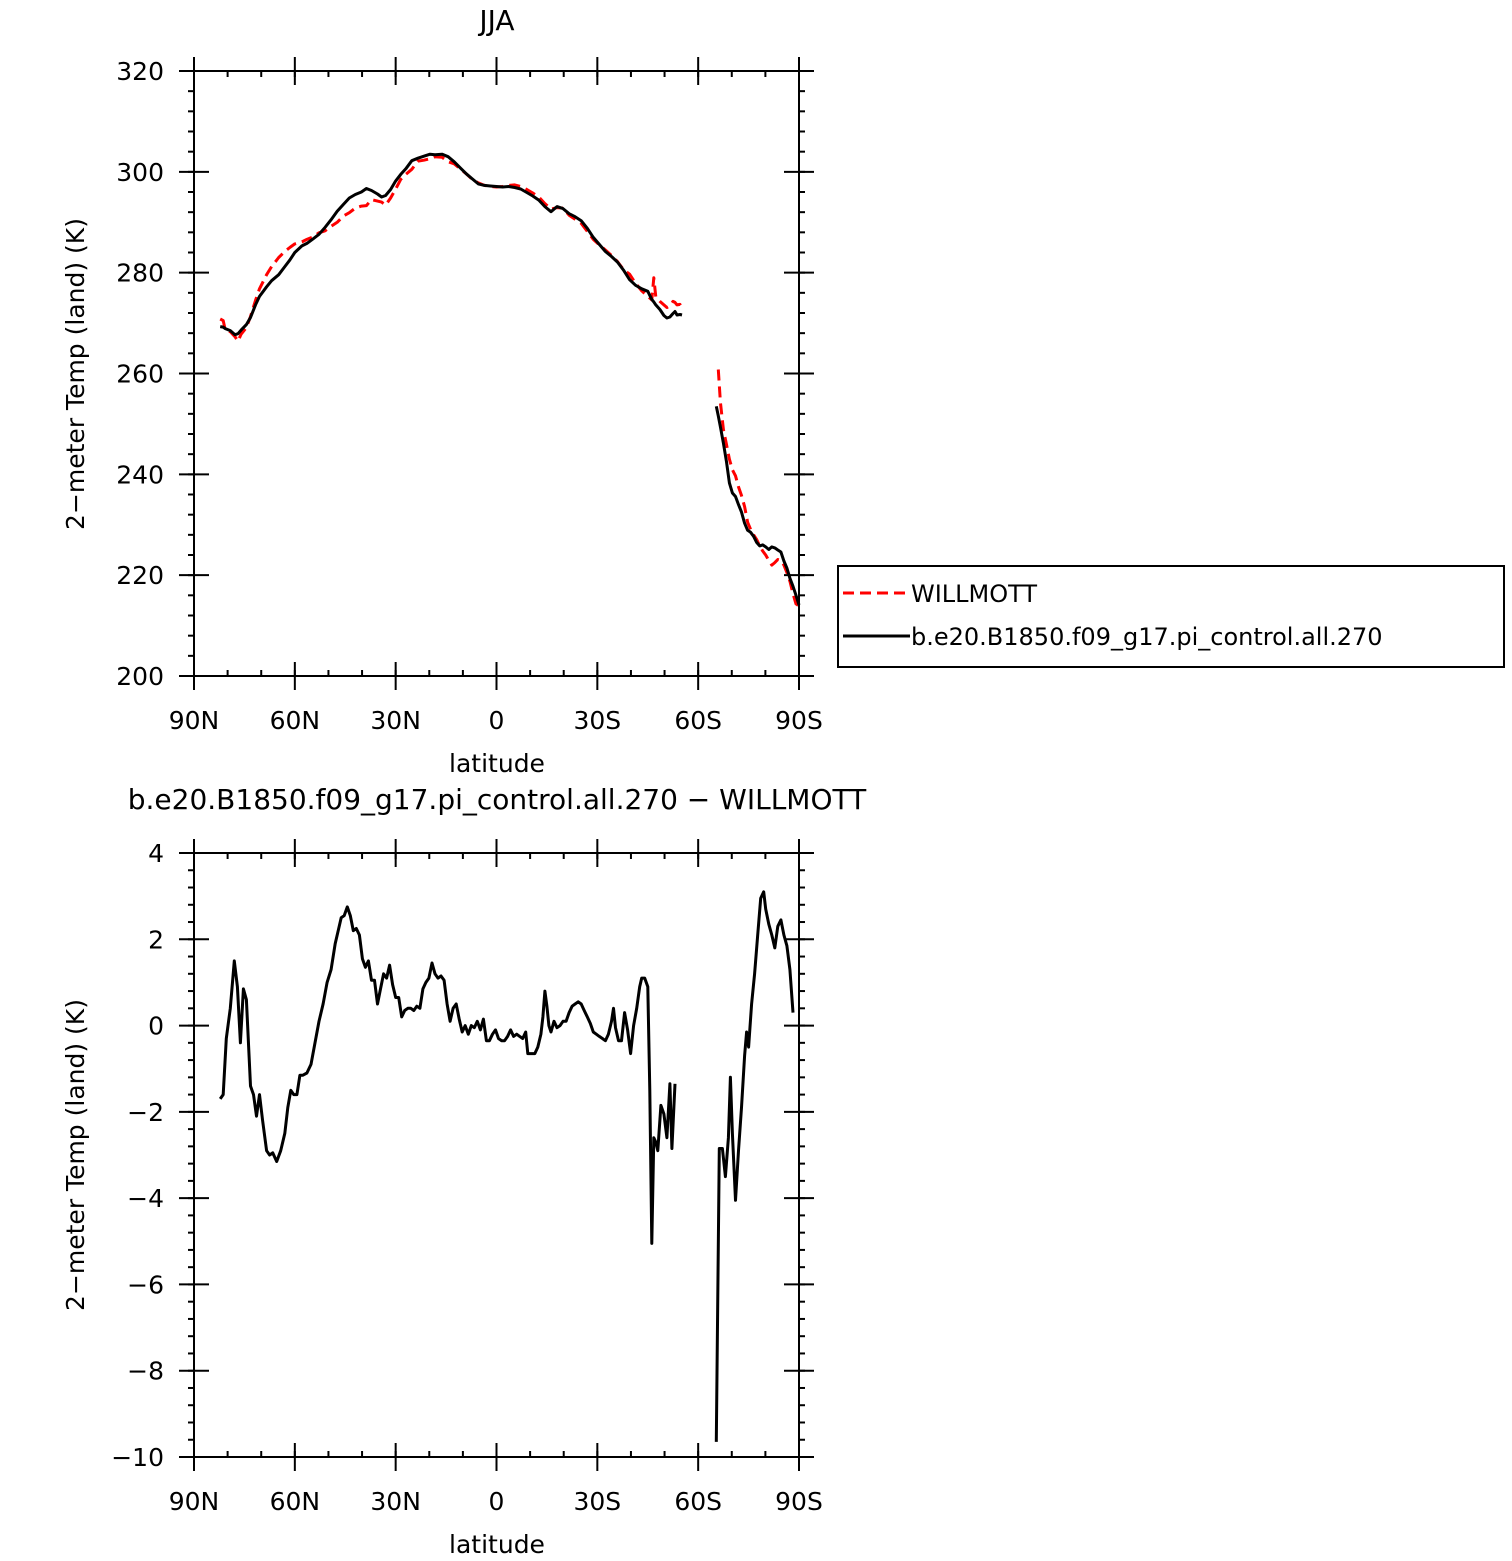 The image size is (1512, 1561). Describe the element at coordinates (497, 1501) in the screenshot. I see `bottom-x-tick-label: 0` at that location.